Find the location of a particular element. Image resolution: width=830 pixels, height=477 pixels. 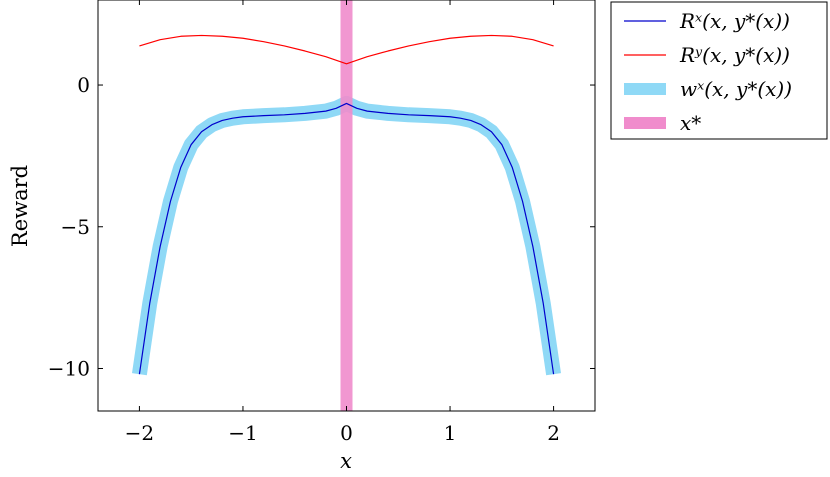

y-tick-label: 0 is located at coordinates (83, 85).